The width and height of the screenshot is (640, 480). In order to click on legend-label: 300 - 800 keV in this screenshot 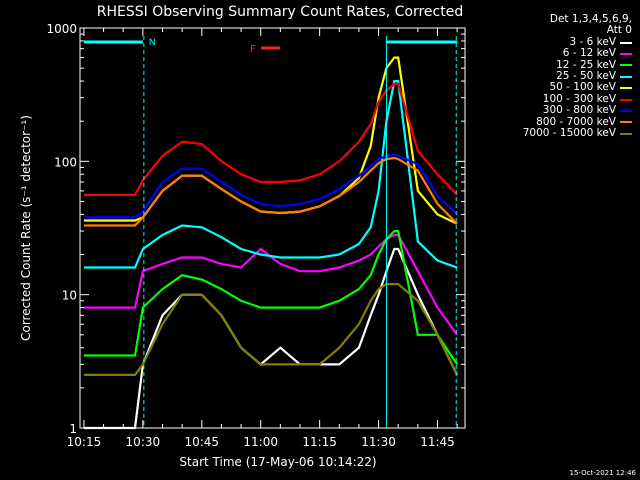, I will do `click(579, 110)`.